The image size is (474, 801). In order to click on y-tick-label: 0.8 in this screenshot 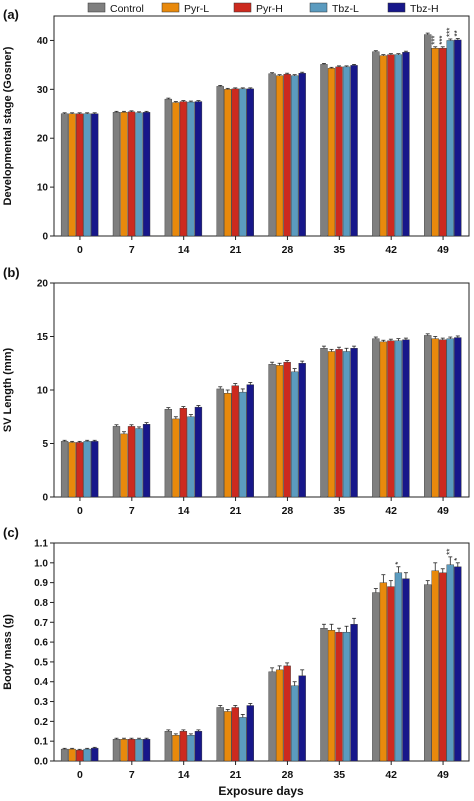, I will do `click(41, 603)`.